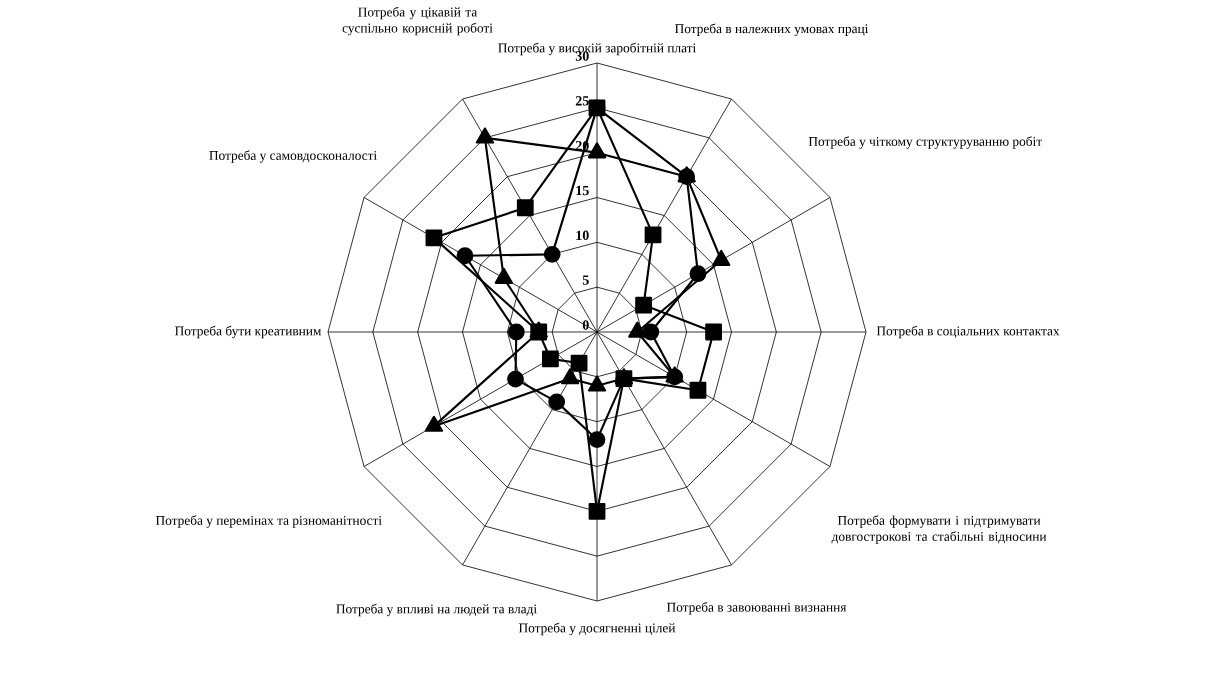 The width and height of the screenshot is (1218, 675). Describe the element at coordinates (585, 325) in the screenshot. I see `y-tick-label: 0` at that location.